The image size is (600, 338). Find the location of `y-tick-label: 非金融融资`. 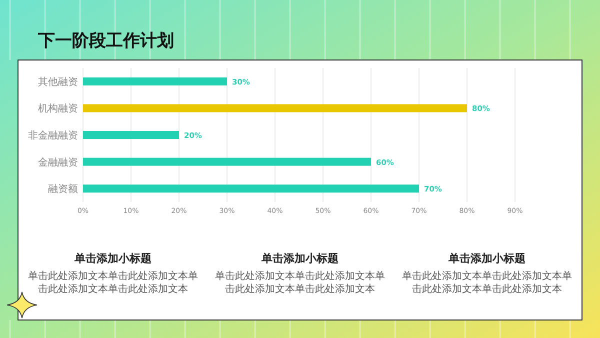

y-tick-label: 非金融融资 is located at coordinates (53, 136).